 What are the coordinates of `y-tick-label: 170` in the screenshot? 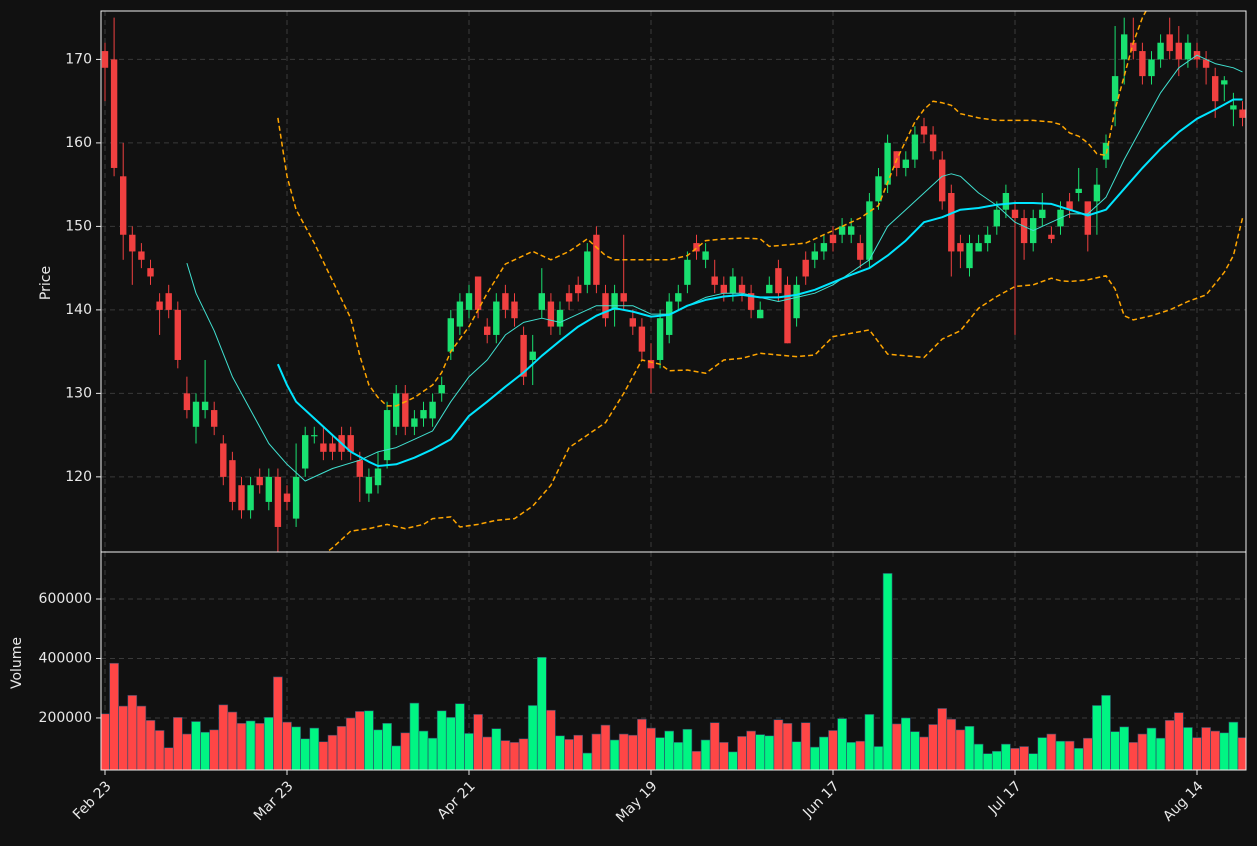 It's located at (78, 59).